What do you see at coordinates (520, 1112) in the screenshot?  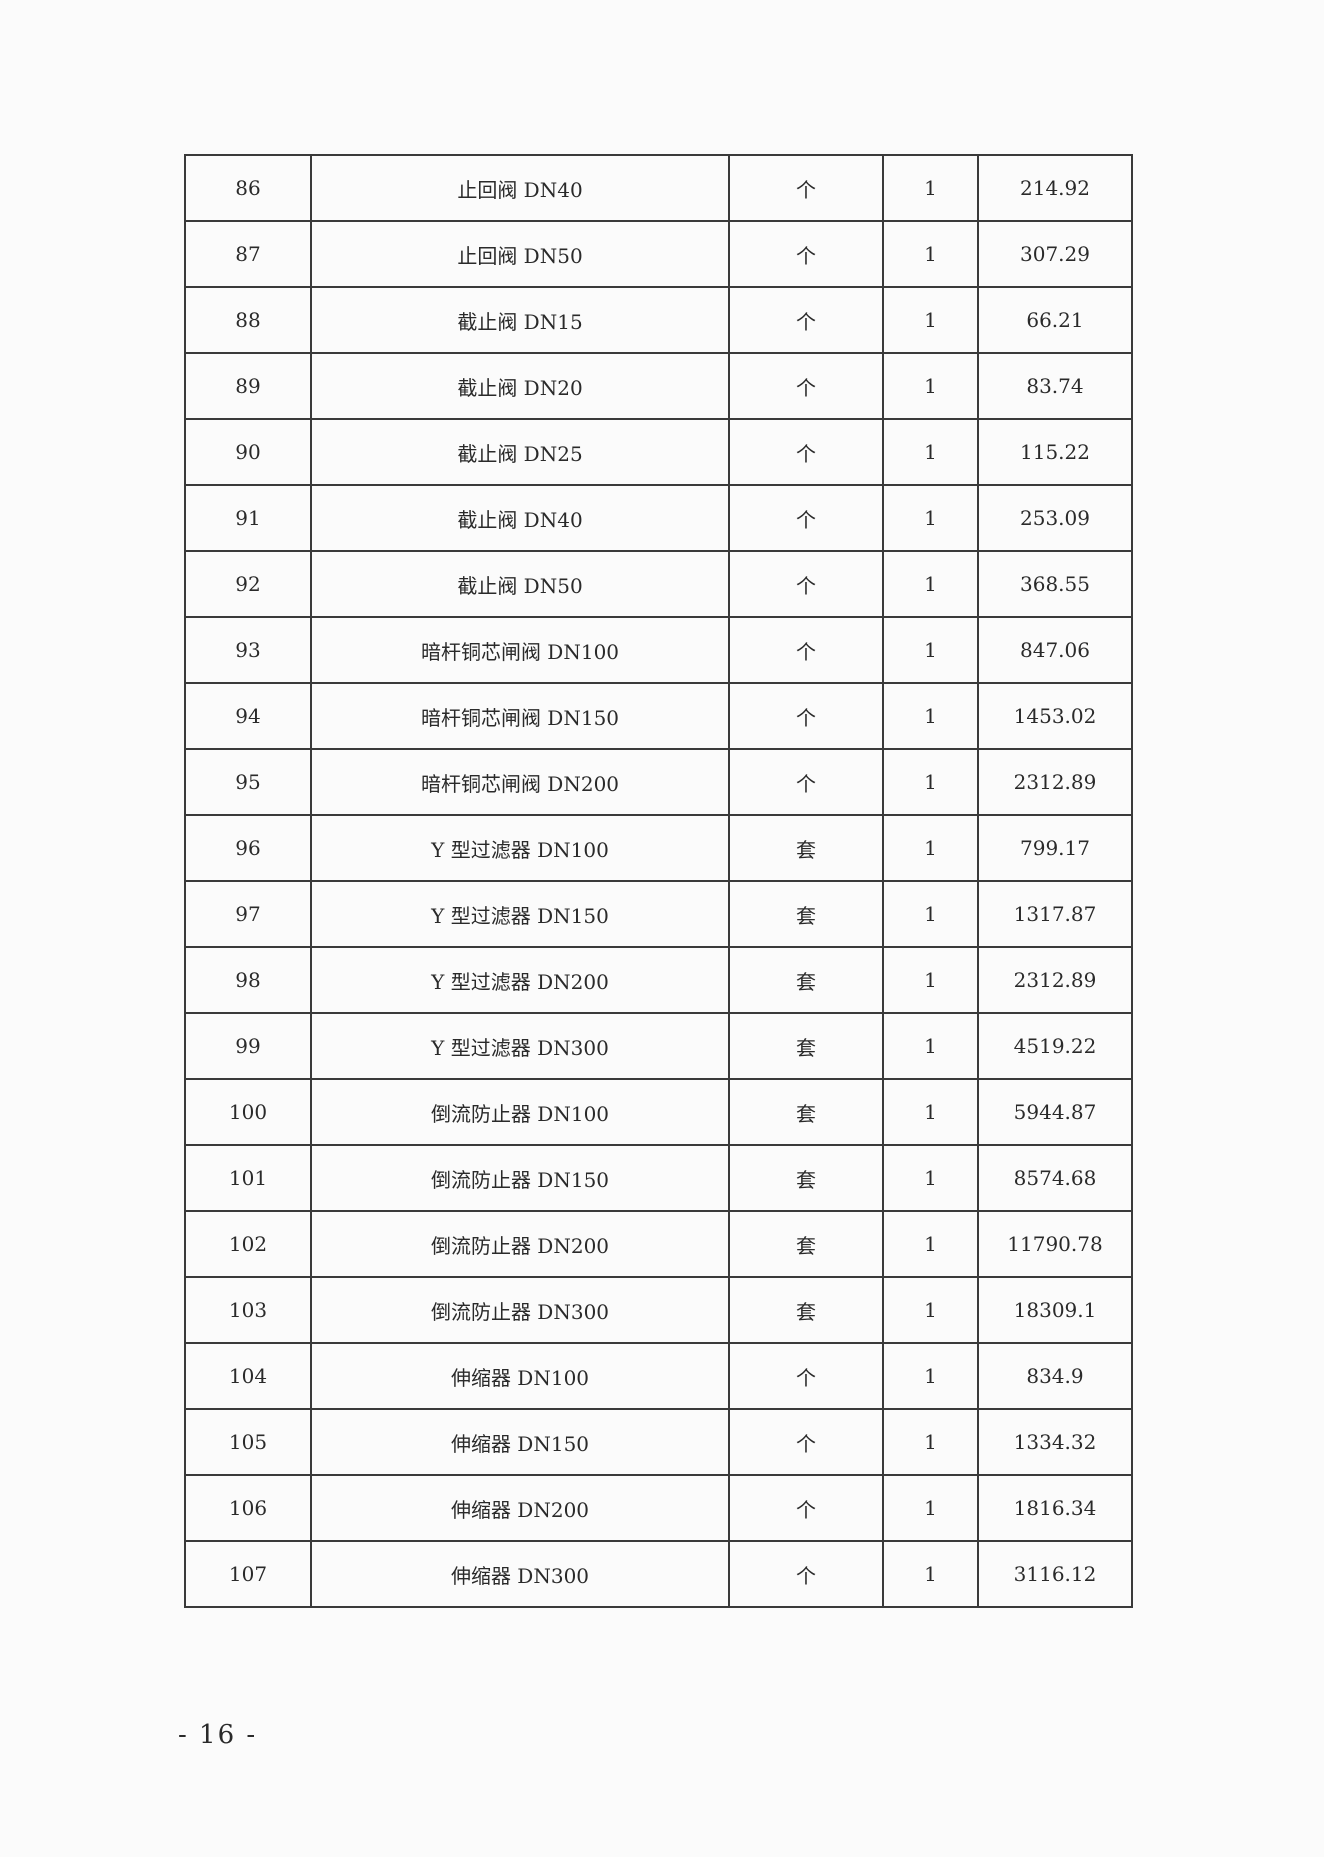 I see `cell-item-name: 倒流防止器 DN100` at bounding box center [520, 1112].